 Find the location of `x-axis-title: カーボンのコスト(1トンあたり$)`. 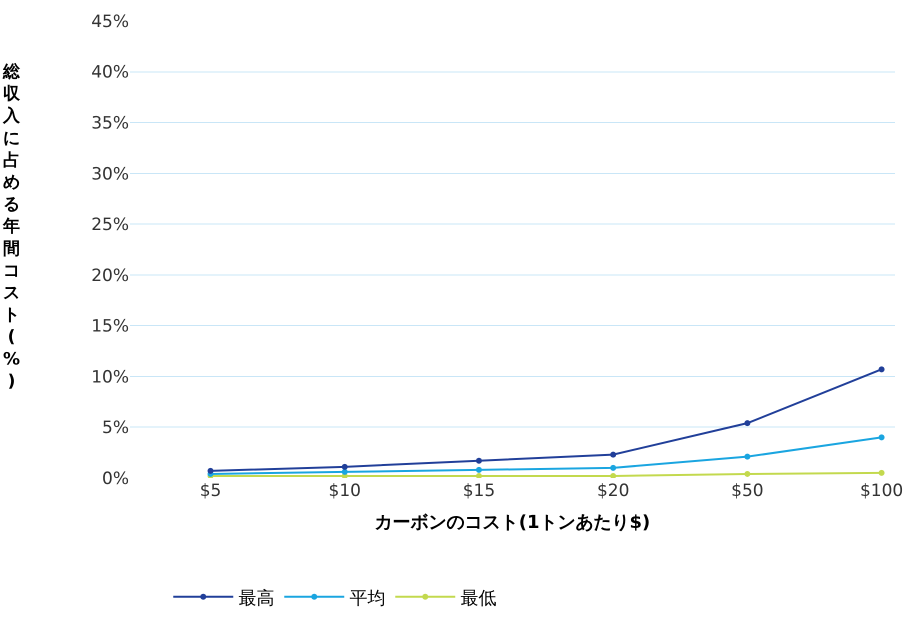

x-axis-title: カーボンのコスト(1トンあたり$) is located at coordinates (512, 523).